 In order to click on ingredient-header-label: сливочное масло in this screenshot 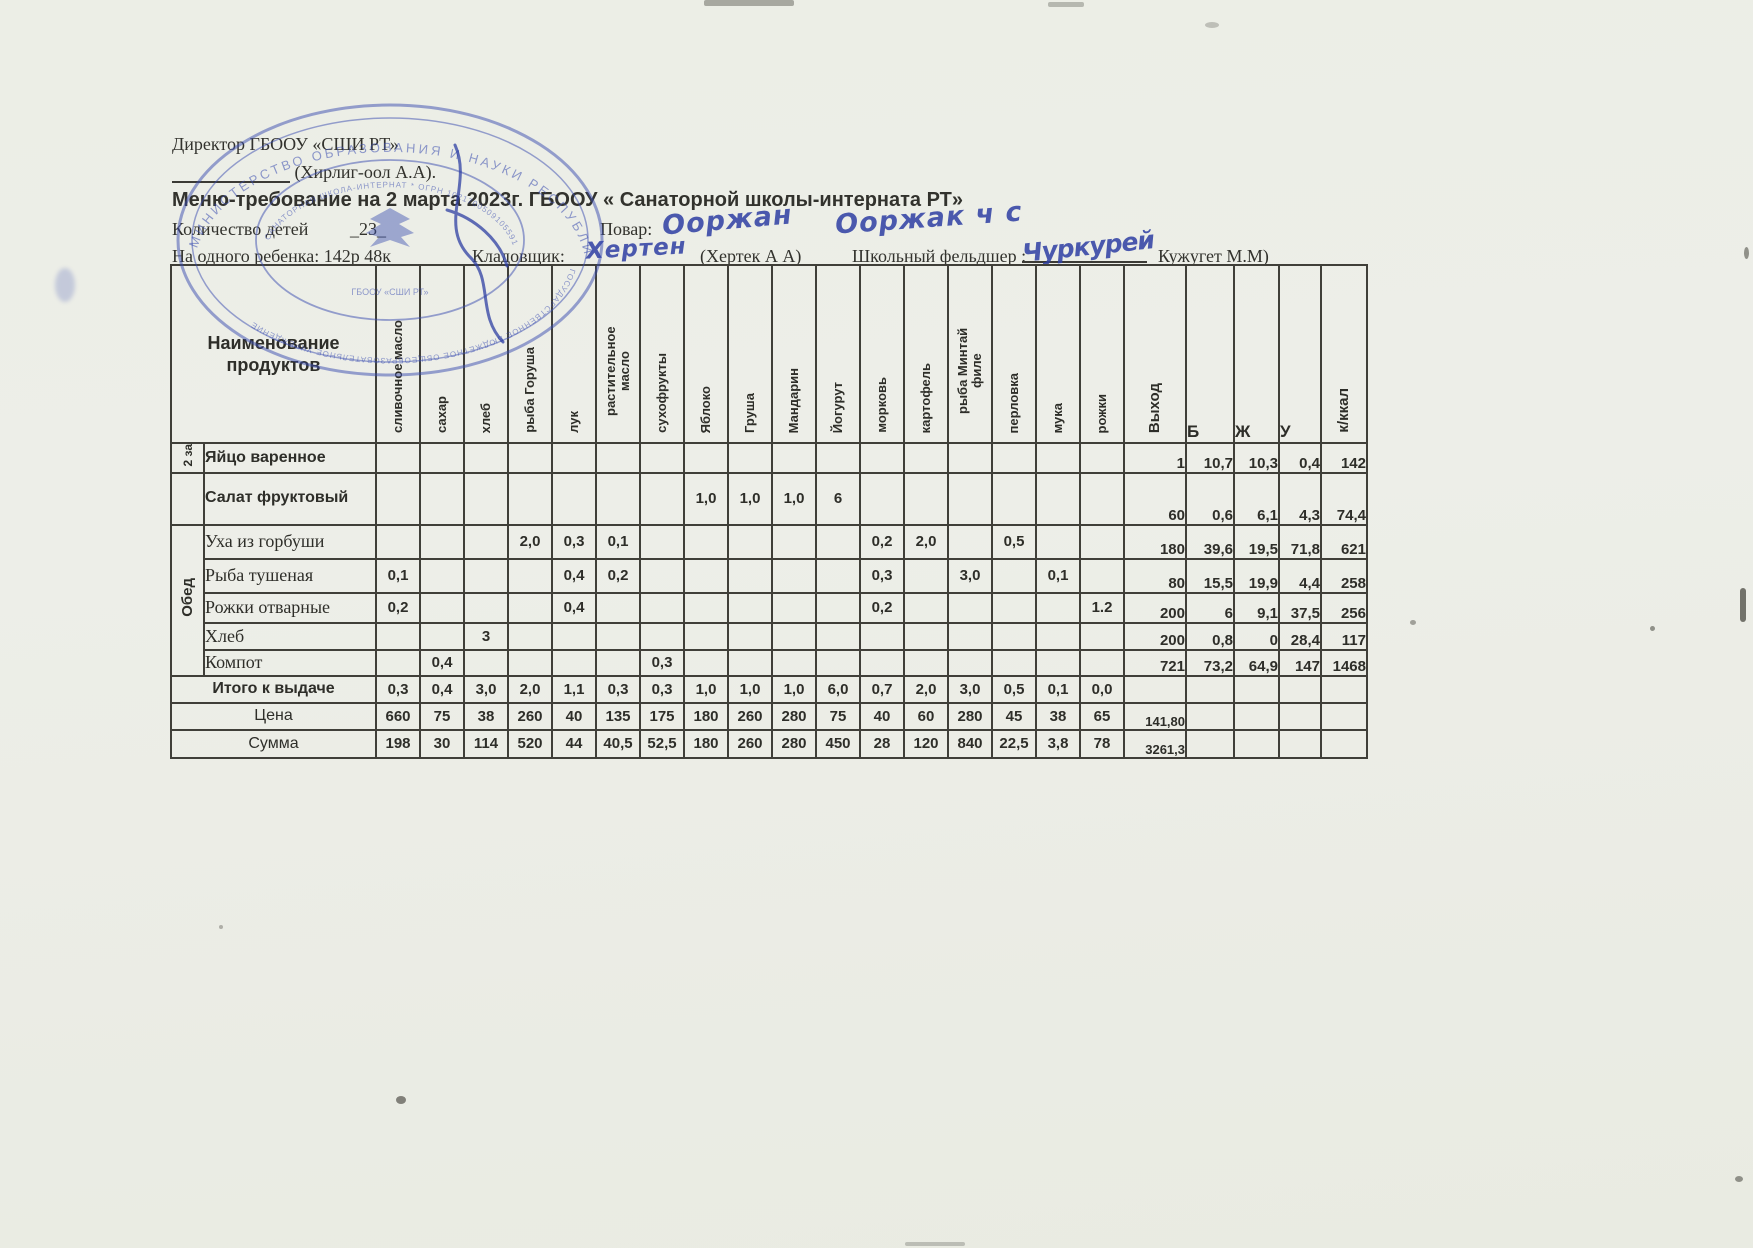, I will do `click(397, 376)`.